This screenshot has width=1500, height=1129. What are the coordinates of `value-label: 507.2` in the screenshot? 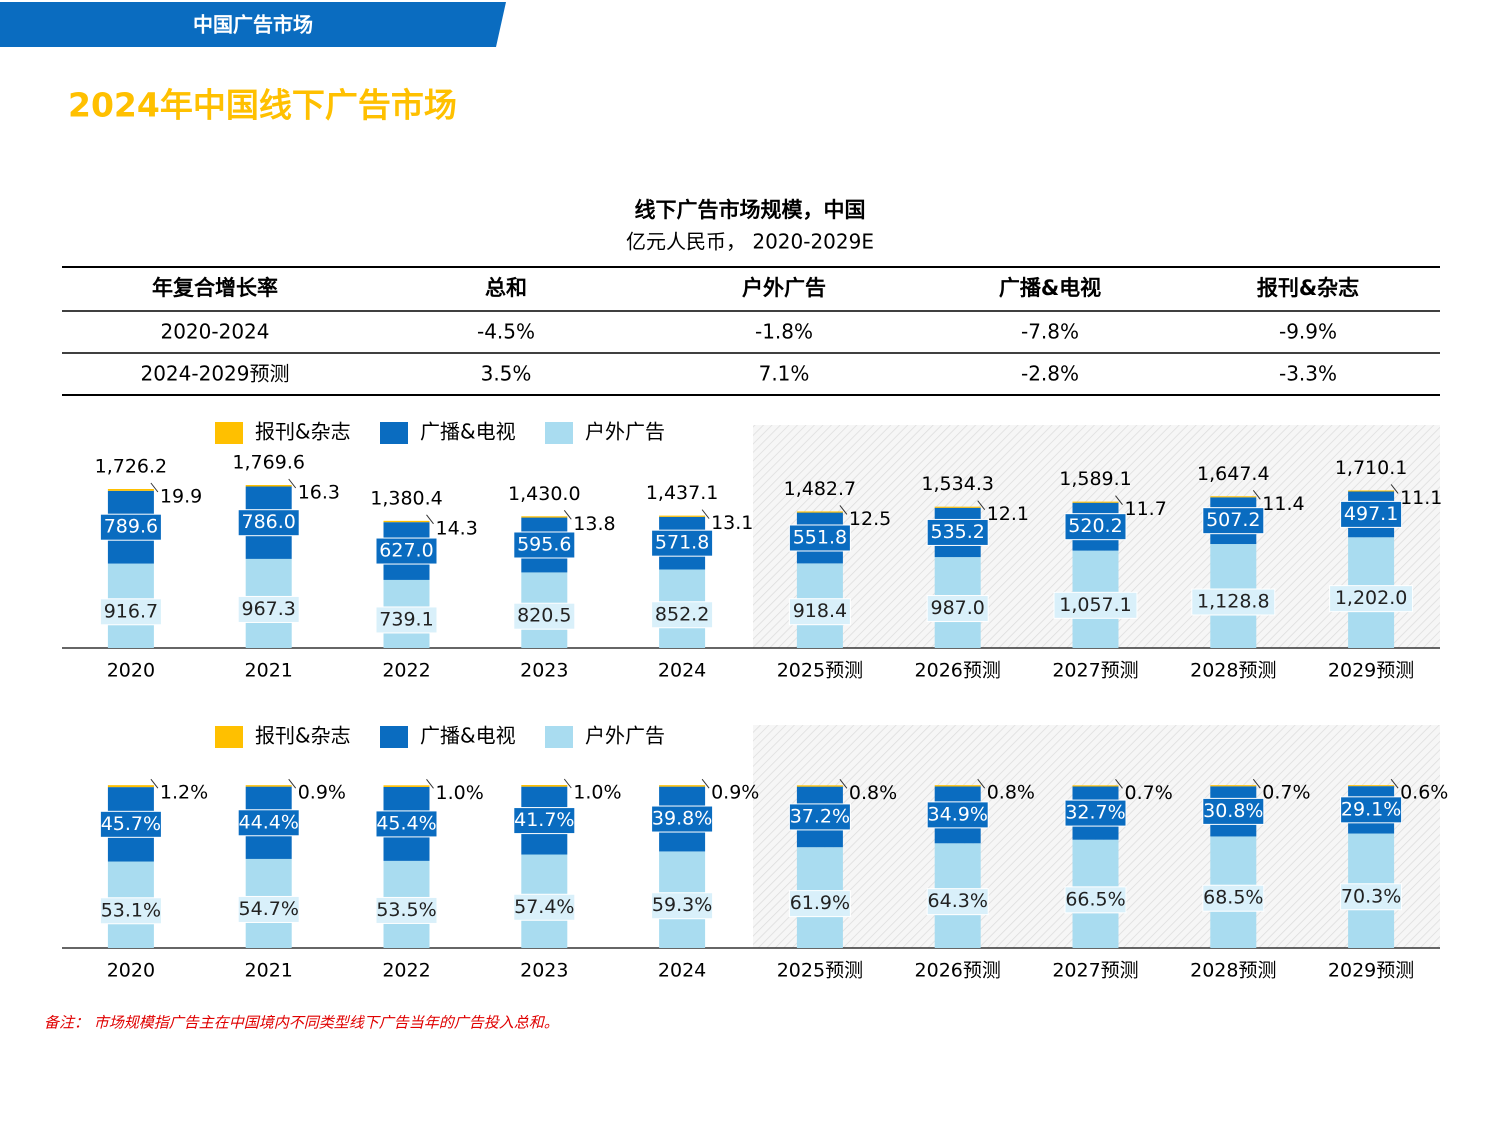 It's located at (1233, 520).